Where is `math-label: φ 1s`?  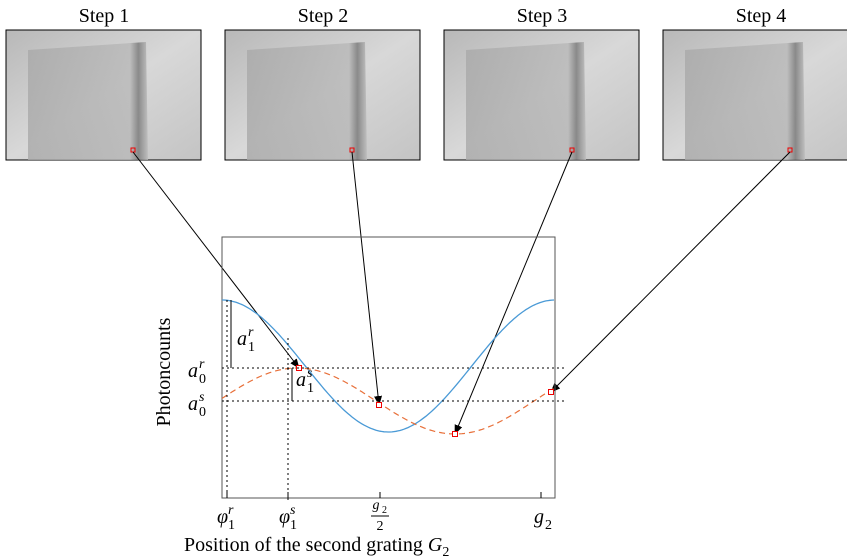
math-label: φ 1s is located at coordinates (288, 518).